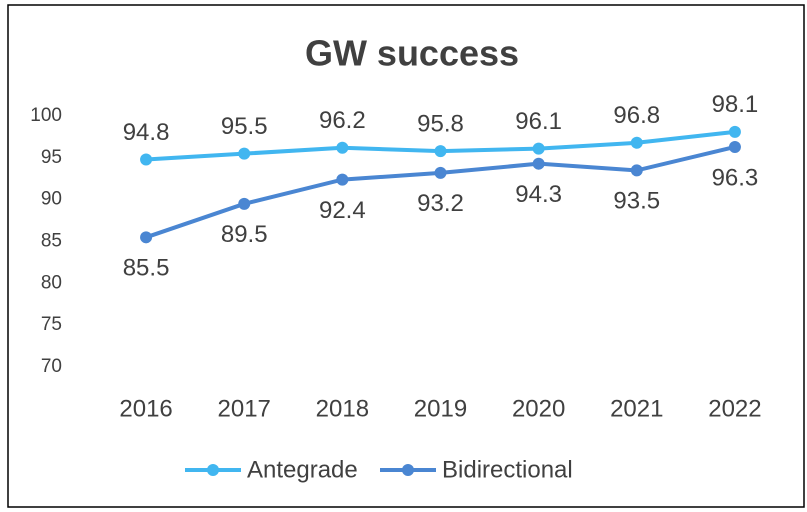 Image resolution: width=807 pixels, height=512 pixels. Describe the element at coordinates (636, 201) in the screenshot. I see `data-label: 93.5` at that location.